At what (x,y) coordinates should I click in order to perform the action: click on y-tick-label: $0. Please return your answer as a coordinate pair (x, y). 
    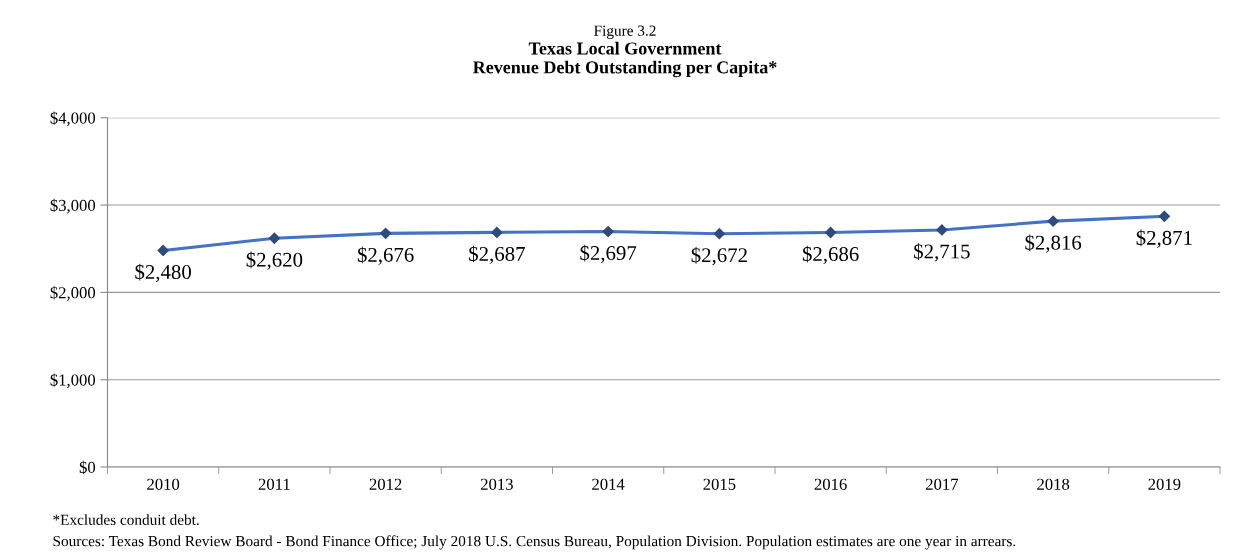
    Looking at the image, I should click on (87, 467).